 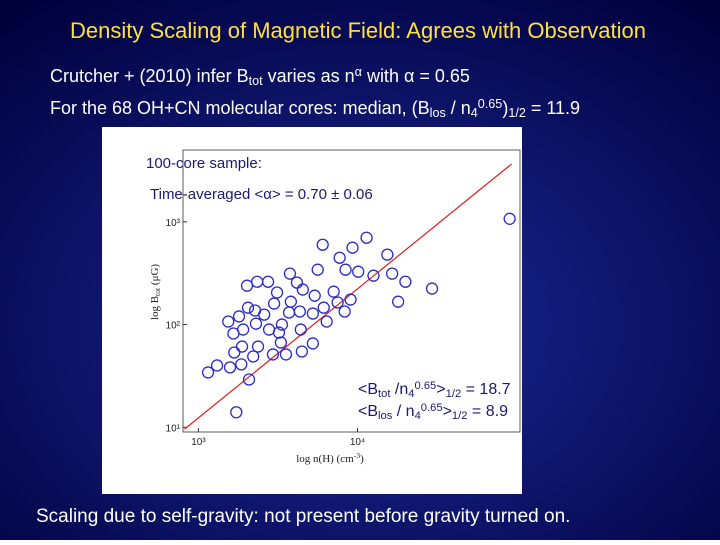 What do you see at coordinates (325, 459) in the screenshot?
I see `text-run: log n(H) (cm` at bounding box center [325, 459].